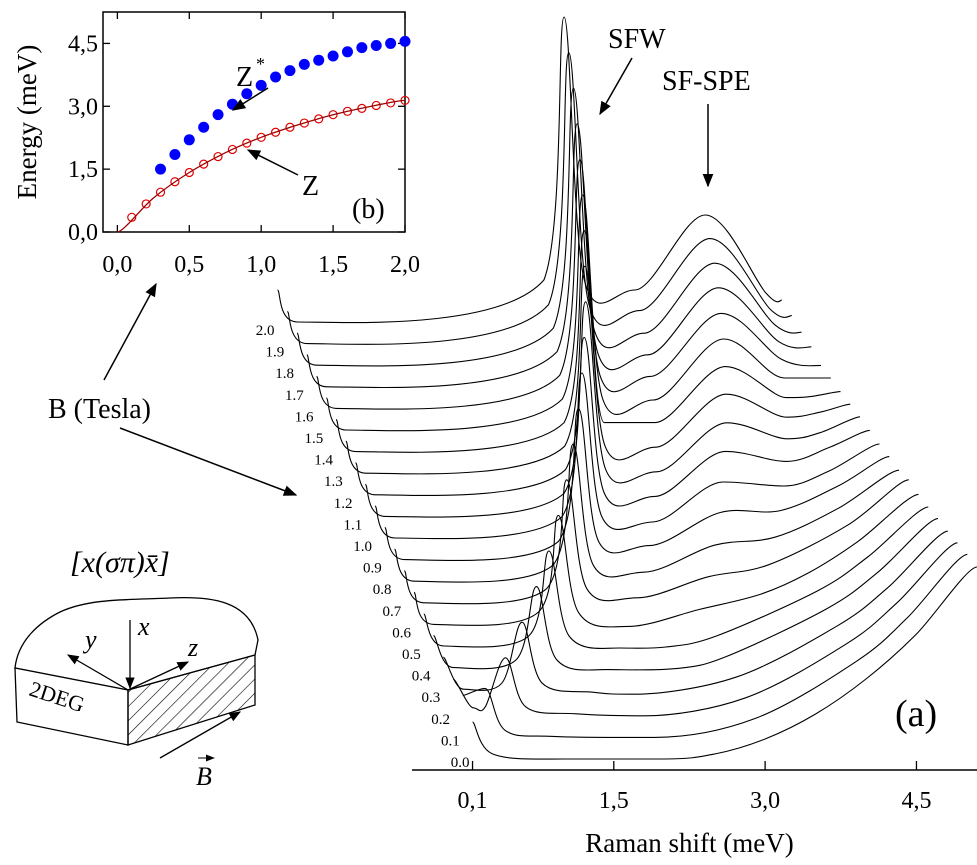  Describe the element at coordinates (83, 107) in the screenshot. I see `y-tick-label: 3,0` at that location.